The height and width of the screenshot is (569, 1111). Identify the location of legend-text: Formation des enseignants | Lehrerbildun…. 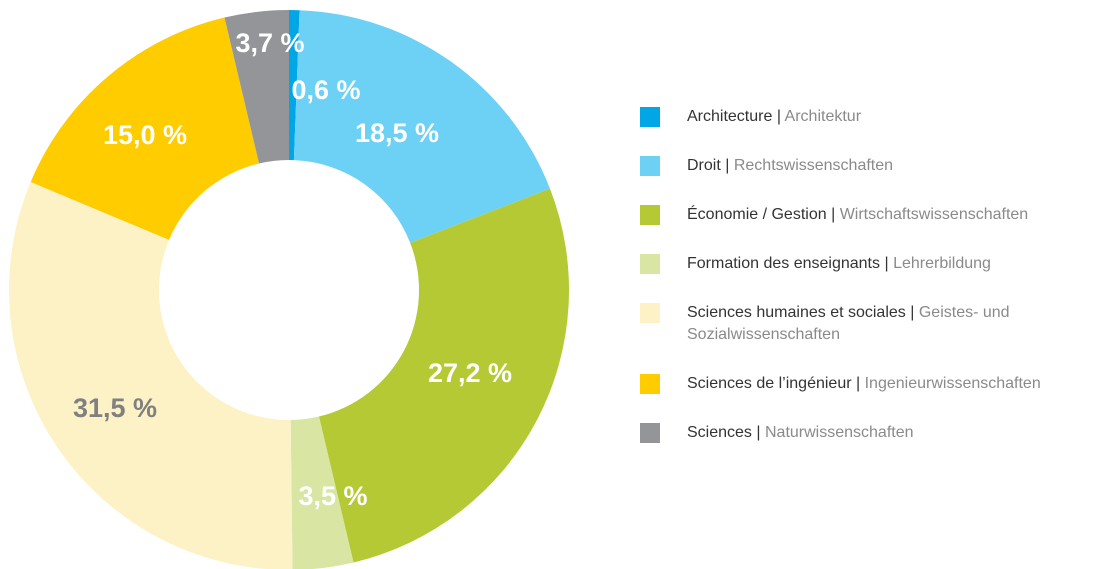
(883, 264).